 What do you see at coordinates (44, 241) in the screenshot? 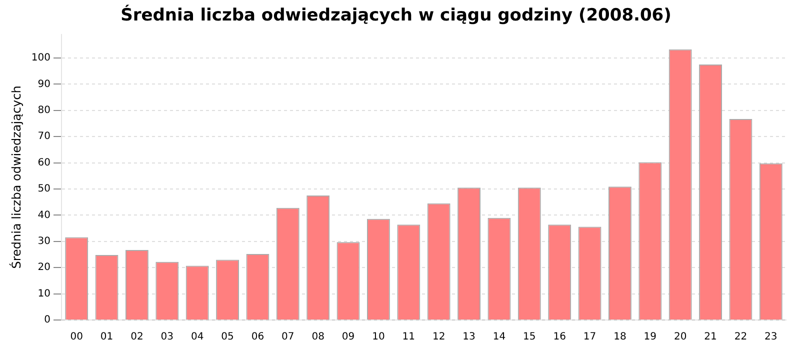
I see `y-tick-label: 30` at bounding box center [44, 241].